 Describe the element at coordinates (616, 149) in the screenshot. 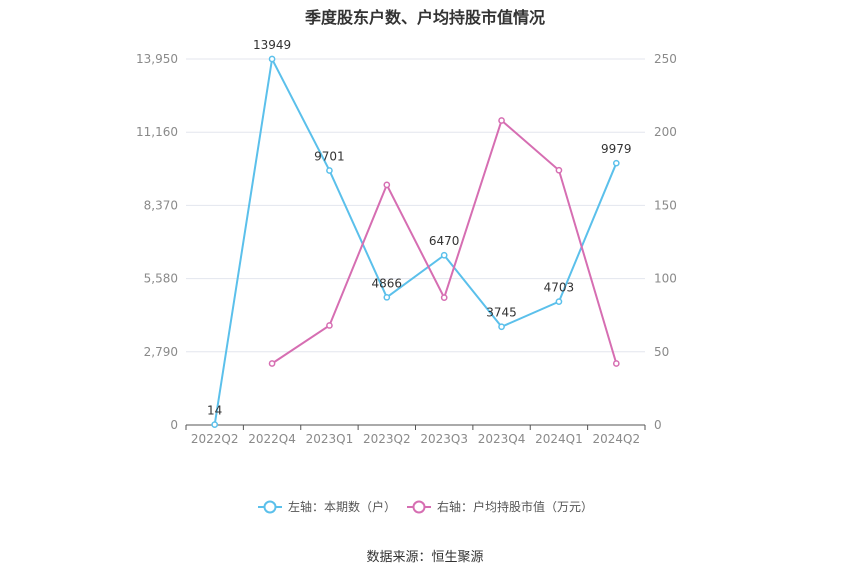

I see `data-label: 9979` at that location.